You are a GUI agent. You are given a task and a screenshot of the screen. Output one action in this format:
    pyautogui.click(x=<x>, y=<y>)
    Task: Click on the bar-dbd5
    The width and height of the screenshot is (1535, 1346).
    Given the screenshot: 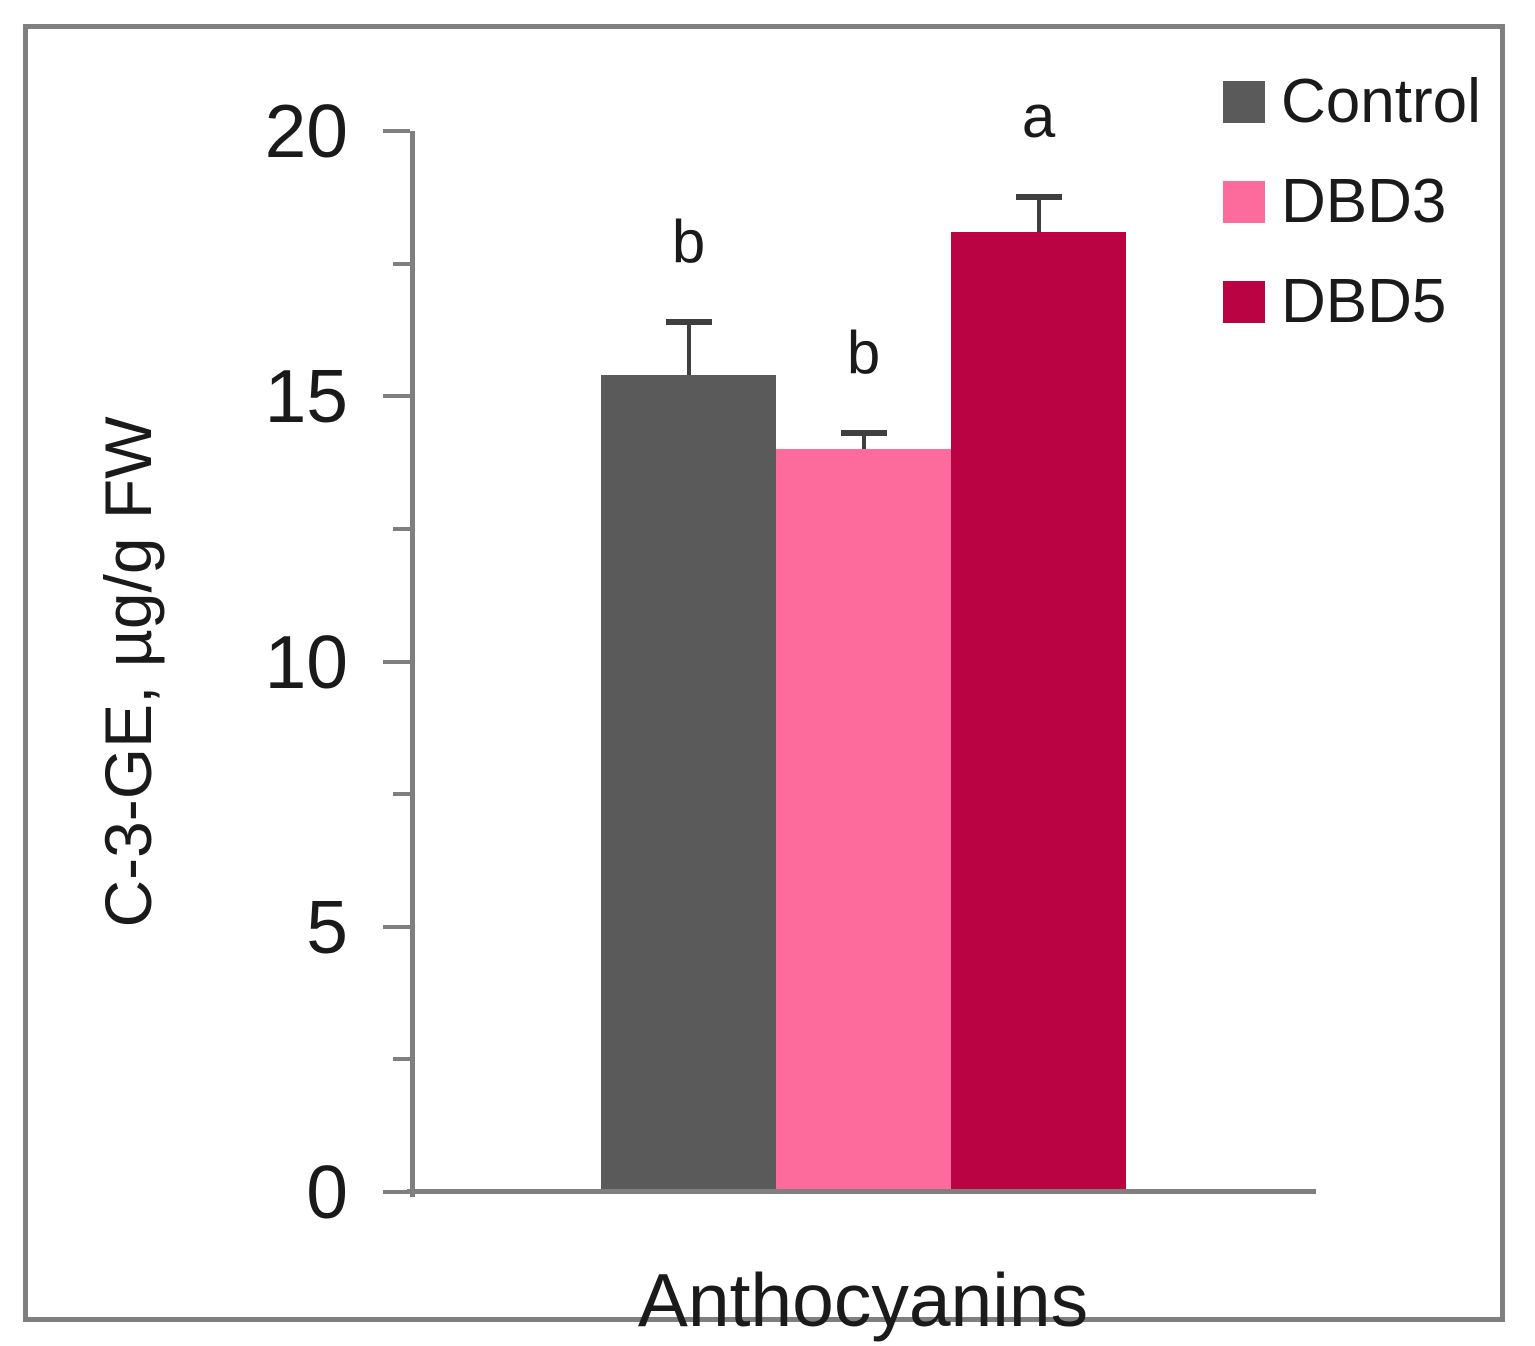 What is the action you would take?
    pyautogui.click(x=1038, y=710)
    